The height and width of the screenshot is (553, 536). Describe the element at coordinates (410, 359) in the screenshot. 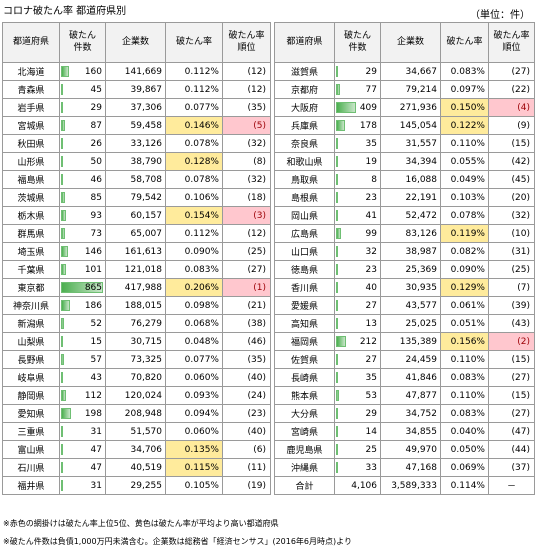

I see `companies-cell: 24,459` at that location.